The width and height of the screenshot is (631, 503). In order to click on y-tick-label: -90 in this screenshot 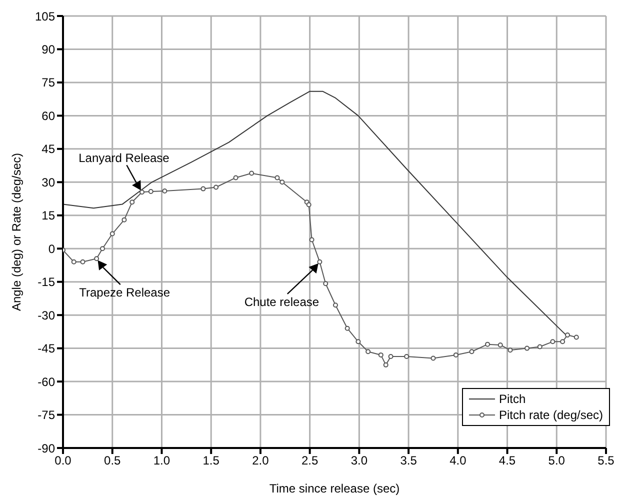, I will do `click(47, 448)`.